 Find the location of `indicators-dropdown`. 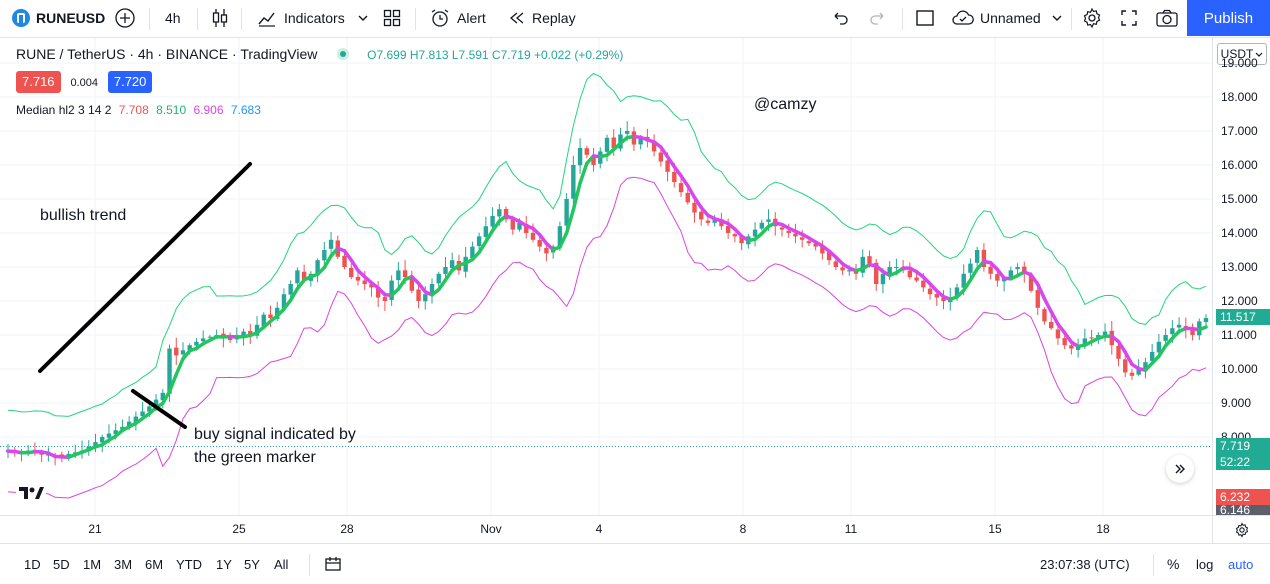

indicators-dropdown is located at coordinates (363, 18).